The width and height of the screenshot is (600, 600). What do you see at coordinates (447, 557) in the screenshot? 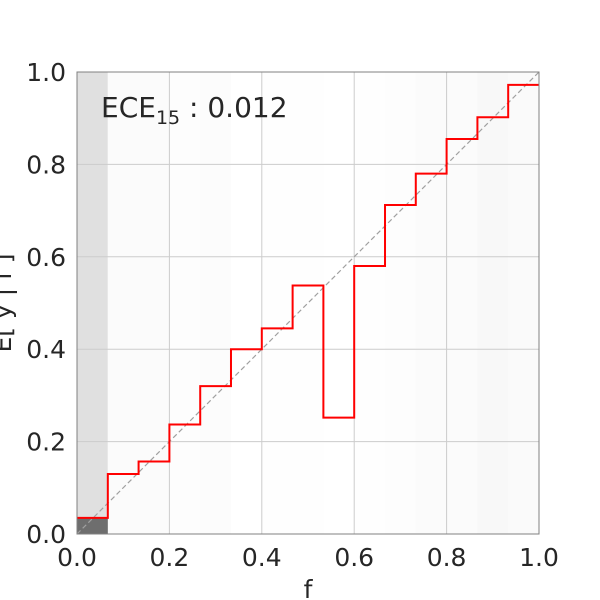
I see `x-tick-label: 0.8` at bounding box center [447, 557].